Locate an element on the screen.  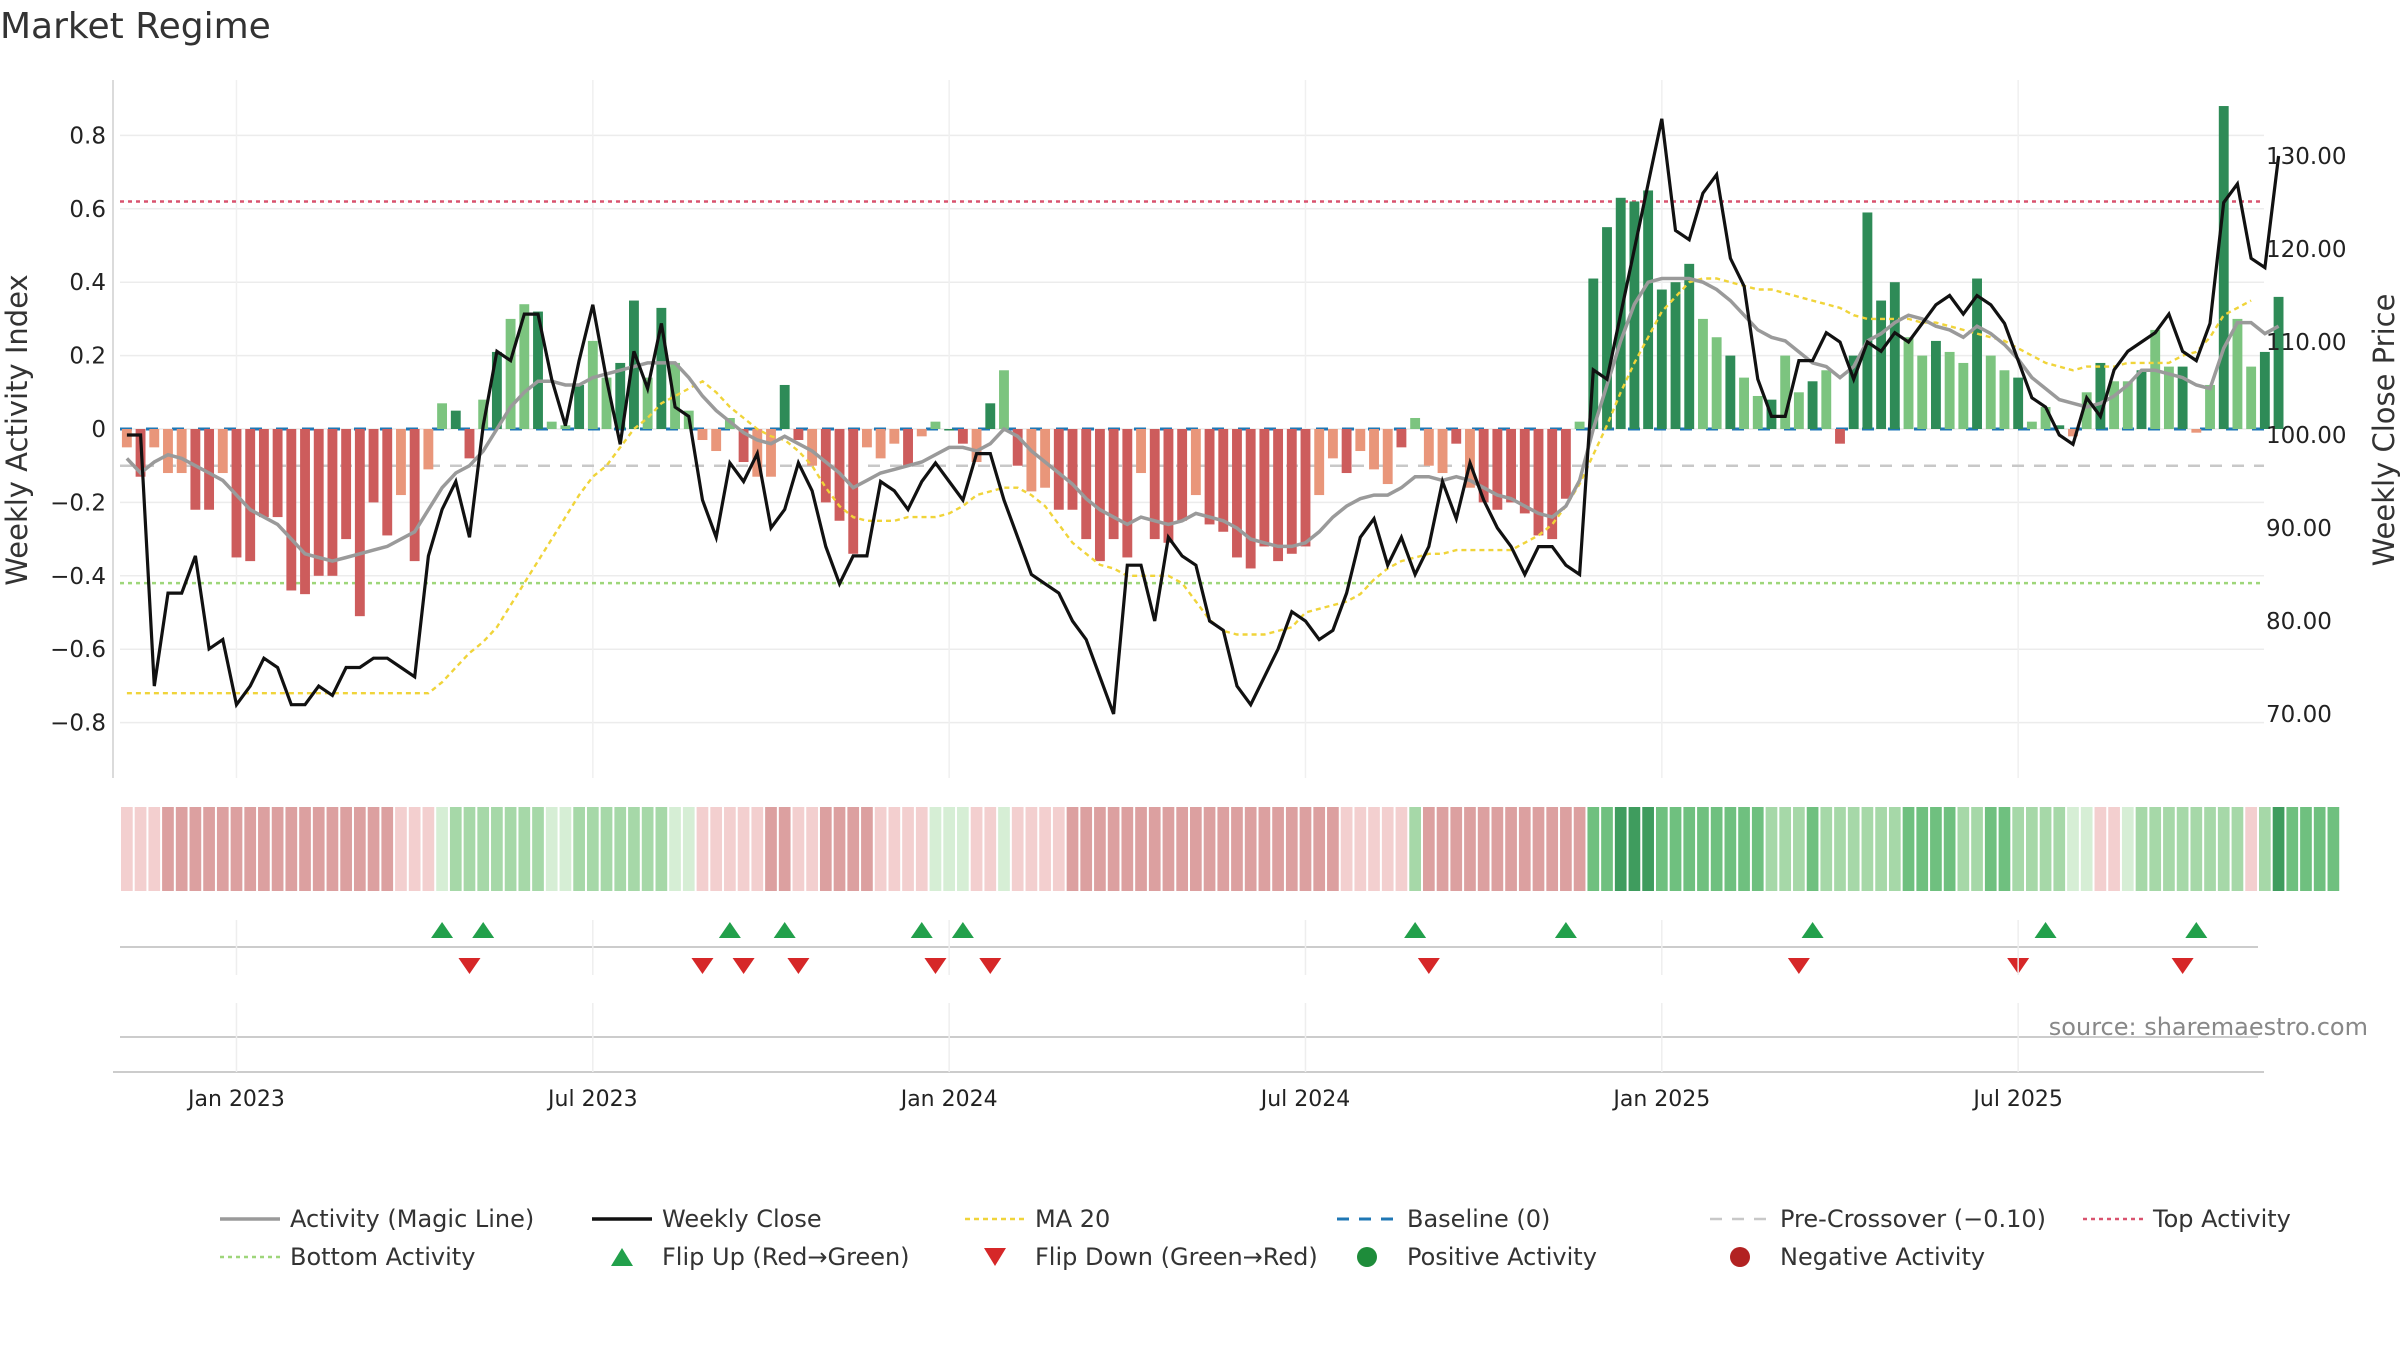
left-y-tick-label: 0.6 is located at coordinates (87, 210).